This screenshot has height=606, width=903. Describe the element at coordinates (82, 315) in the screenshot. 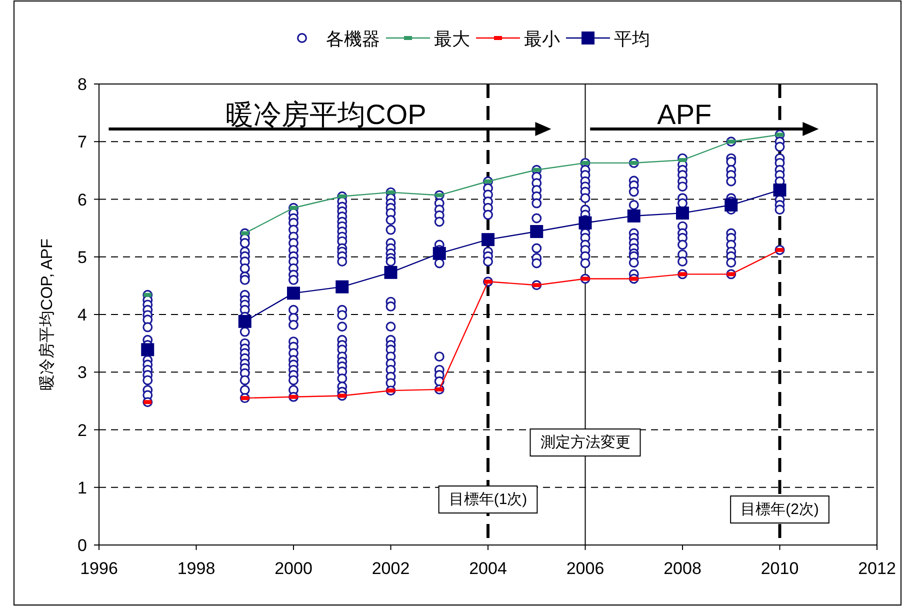

I see `y-tick-label: 4` at that location.